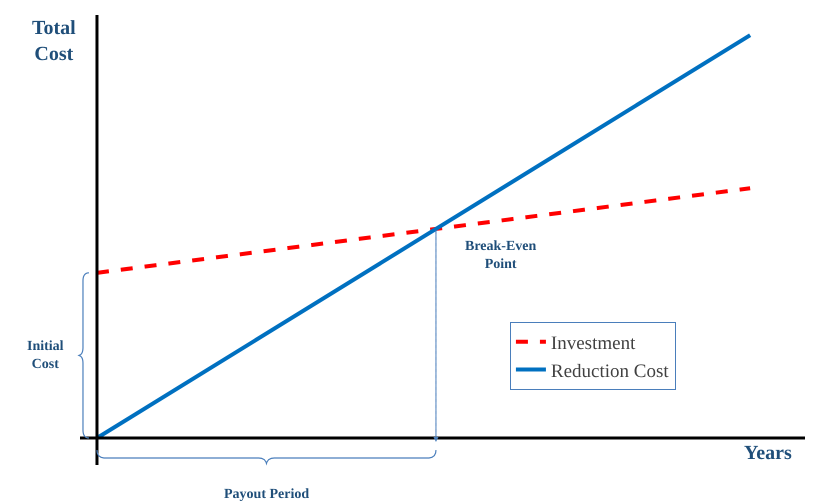 The image size is (813, 502). I want to click on legend-label: Reduction Cost, so click(610, 371).